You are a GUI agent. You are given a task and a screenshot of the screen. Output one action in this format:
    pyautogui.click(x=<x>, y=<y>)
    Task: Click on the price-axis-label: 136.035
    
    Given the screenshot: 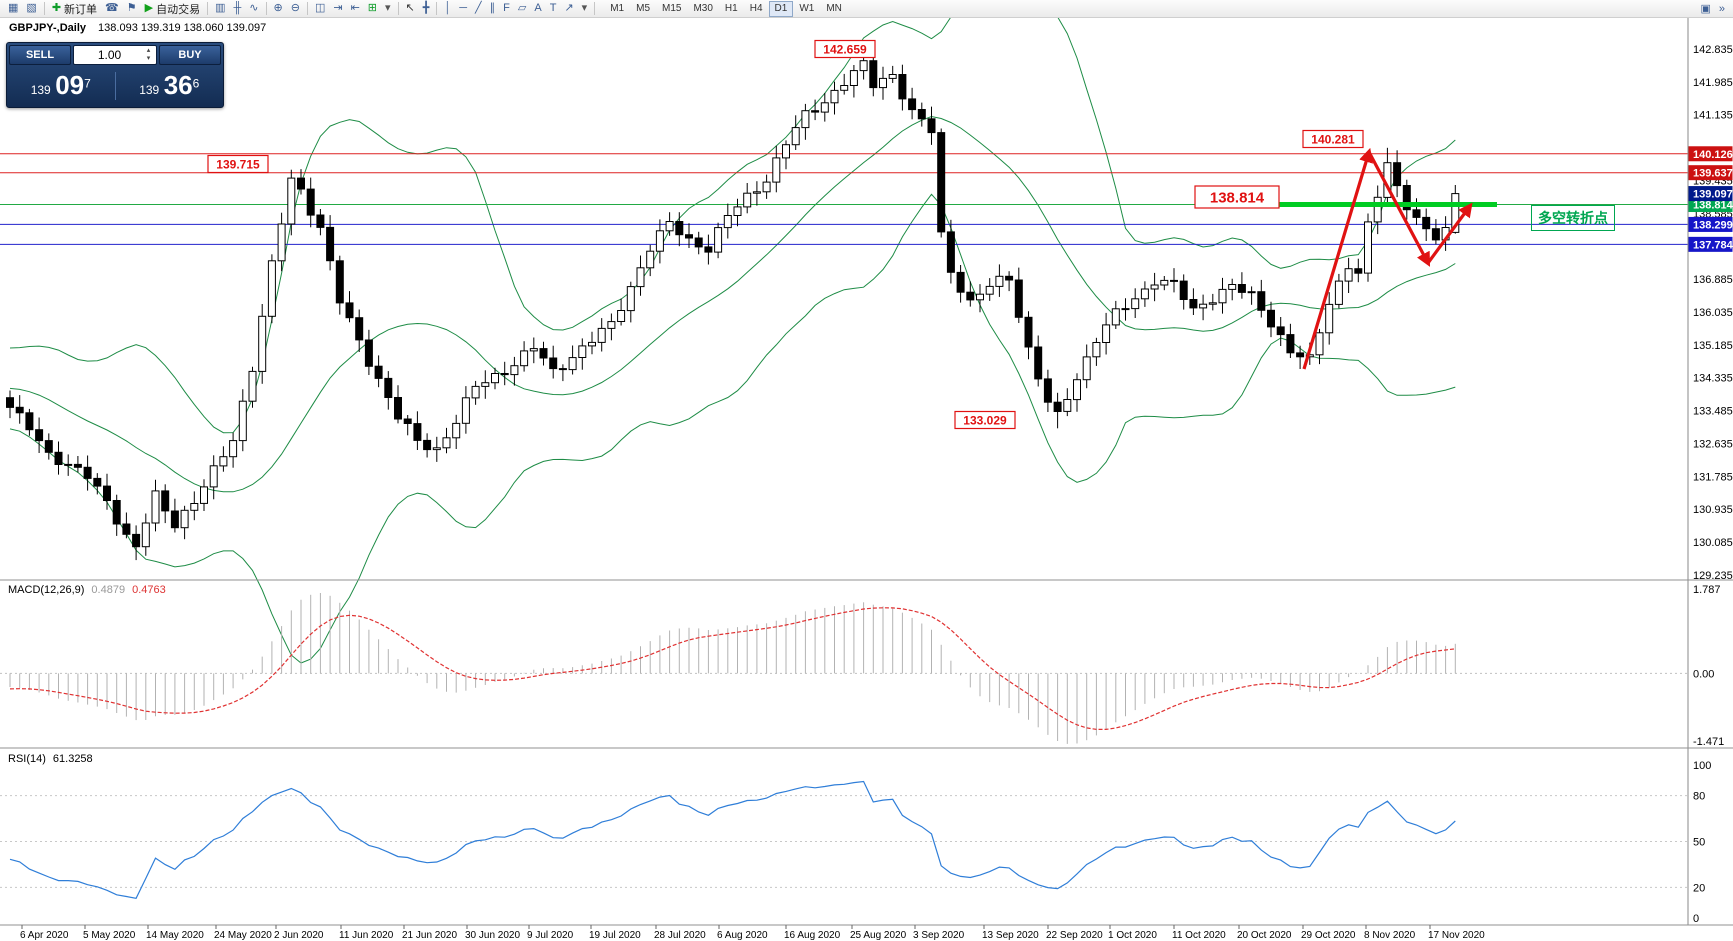 What is the action you would take?
    pyautogui.click(x=1713, y=313)
    